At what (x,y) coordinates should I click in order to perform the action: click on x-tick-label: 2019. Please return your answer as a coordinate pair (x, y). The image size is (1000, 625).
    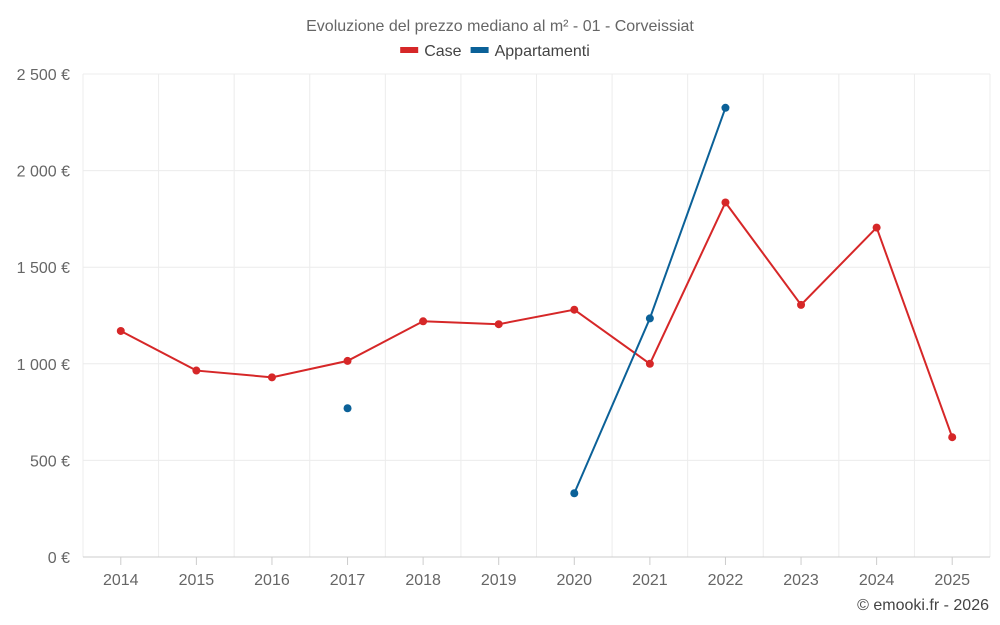
    Looking at the image, I should click on (499, 580).